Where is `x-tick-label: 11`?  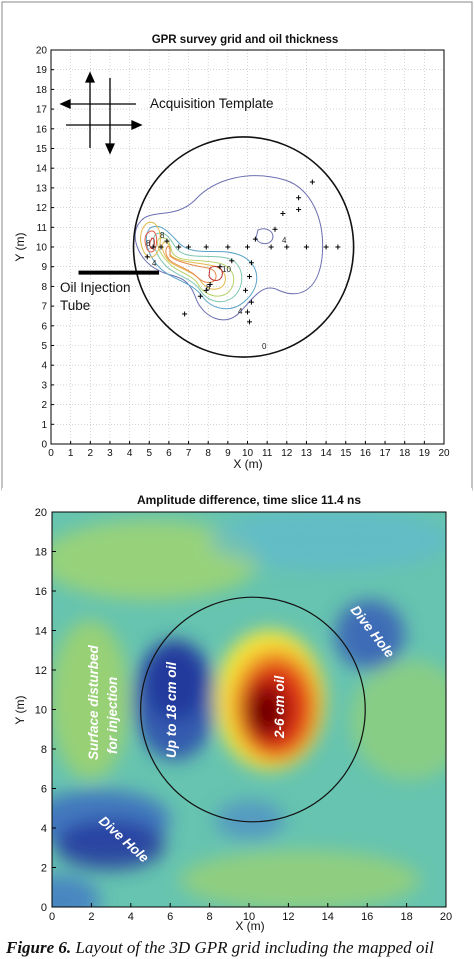 x-tick-label: 11 is located at coordinates (267, 453).